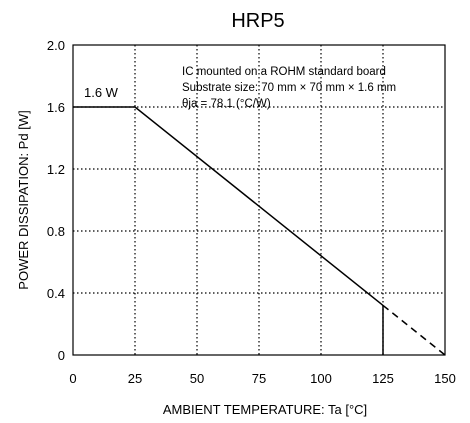  What do you see at coordinates (265, 409) in the screenshot?
I see `x-axis-label: AMBIENT TEMPERATURE: Ta [°C]` at bounding box center [265, 409].